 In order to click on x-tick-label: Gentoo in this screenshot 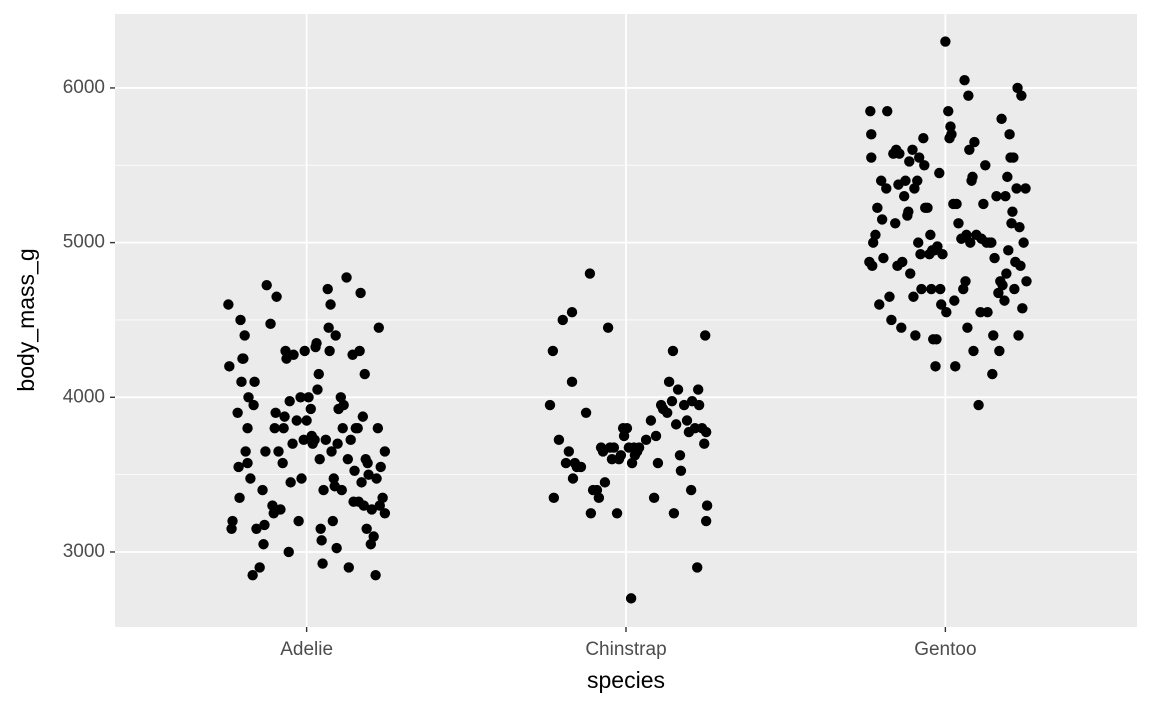, I will do `click(945, 649)`.